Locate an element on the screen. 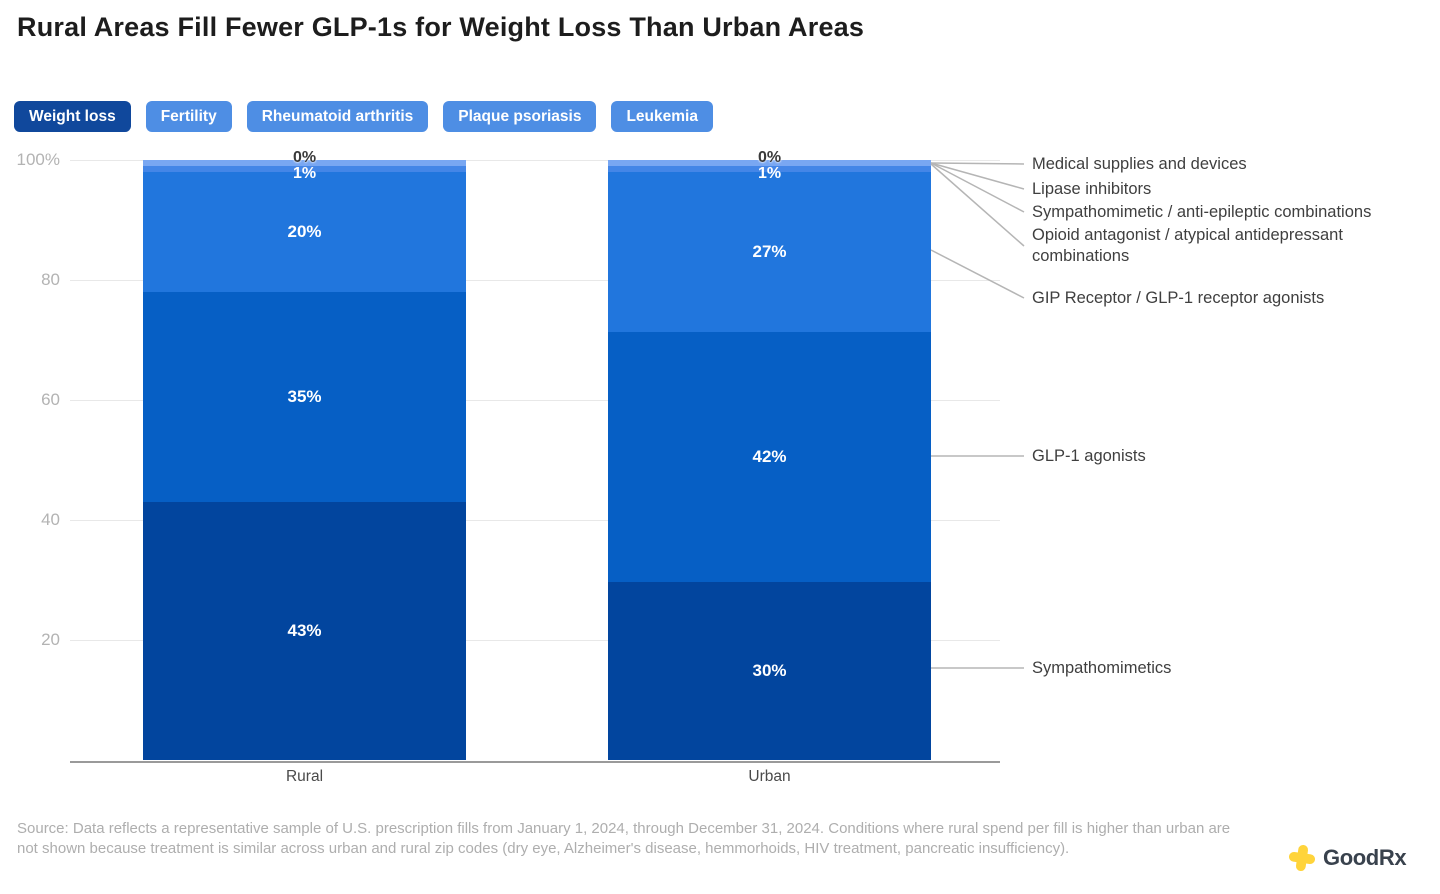  y-axis-tick: 40 is located at coordinates (50, 519).